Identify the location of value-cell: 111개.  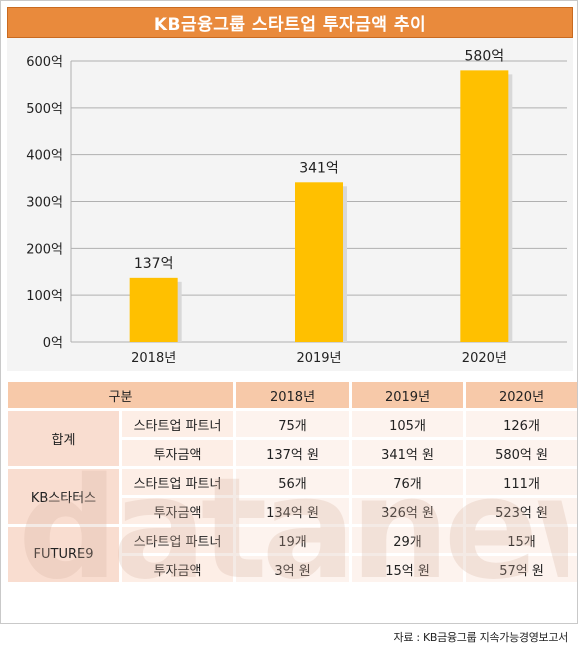
(520, 482).